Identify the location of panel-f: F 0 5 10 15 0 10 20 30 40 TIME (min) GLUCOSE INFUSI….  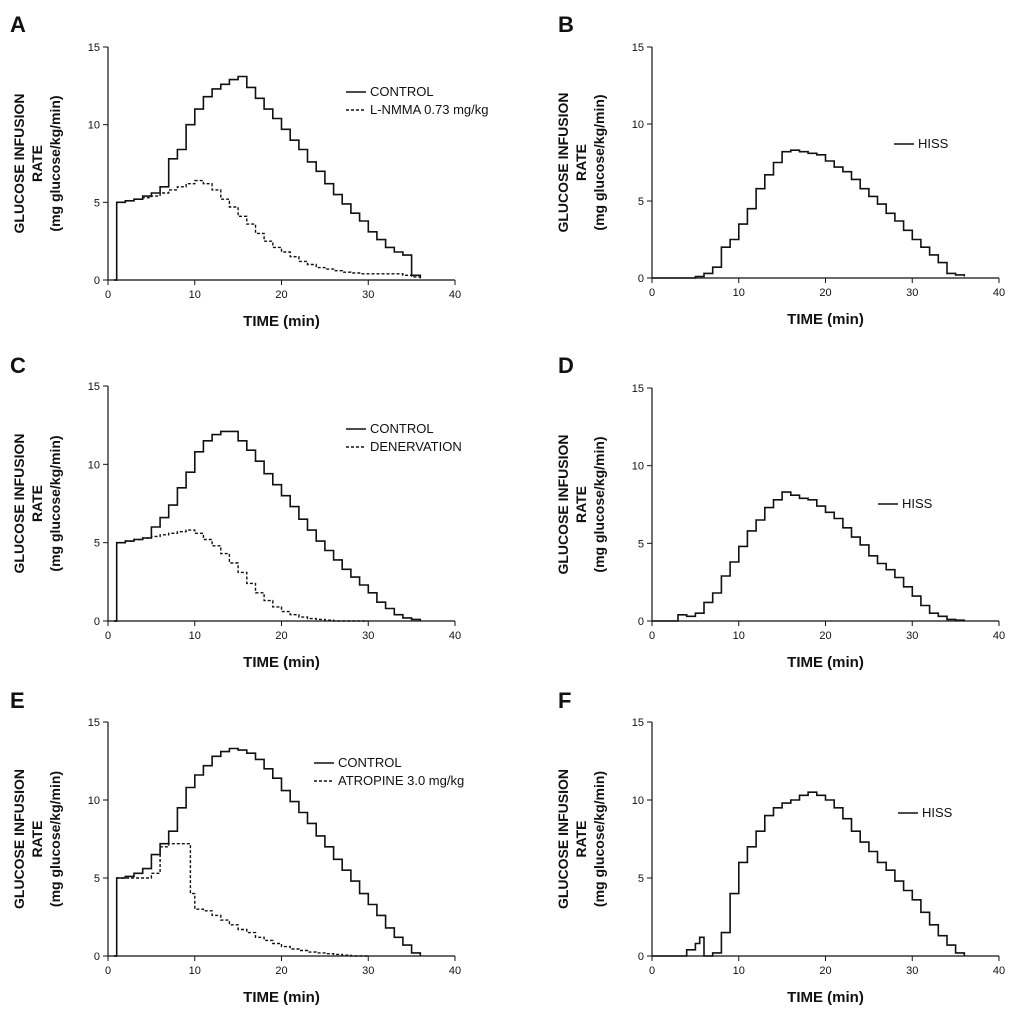
(780, 847).